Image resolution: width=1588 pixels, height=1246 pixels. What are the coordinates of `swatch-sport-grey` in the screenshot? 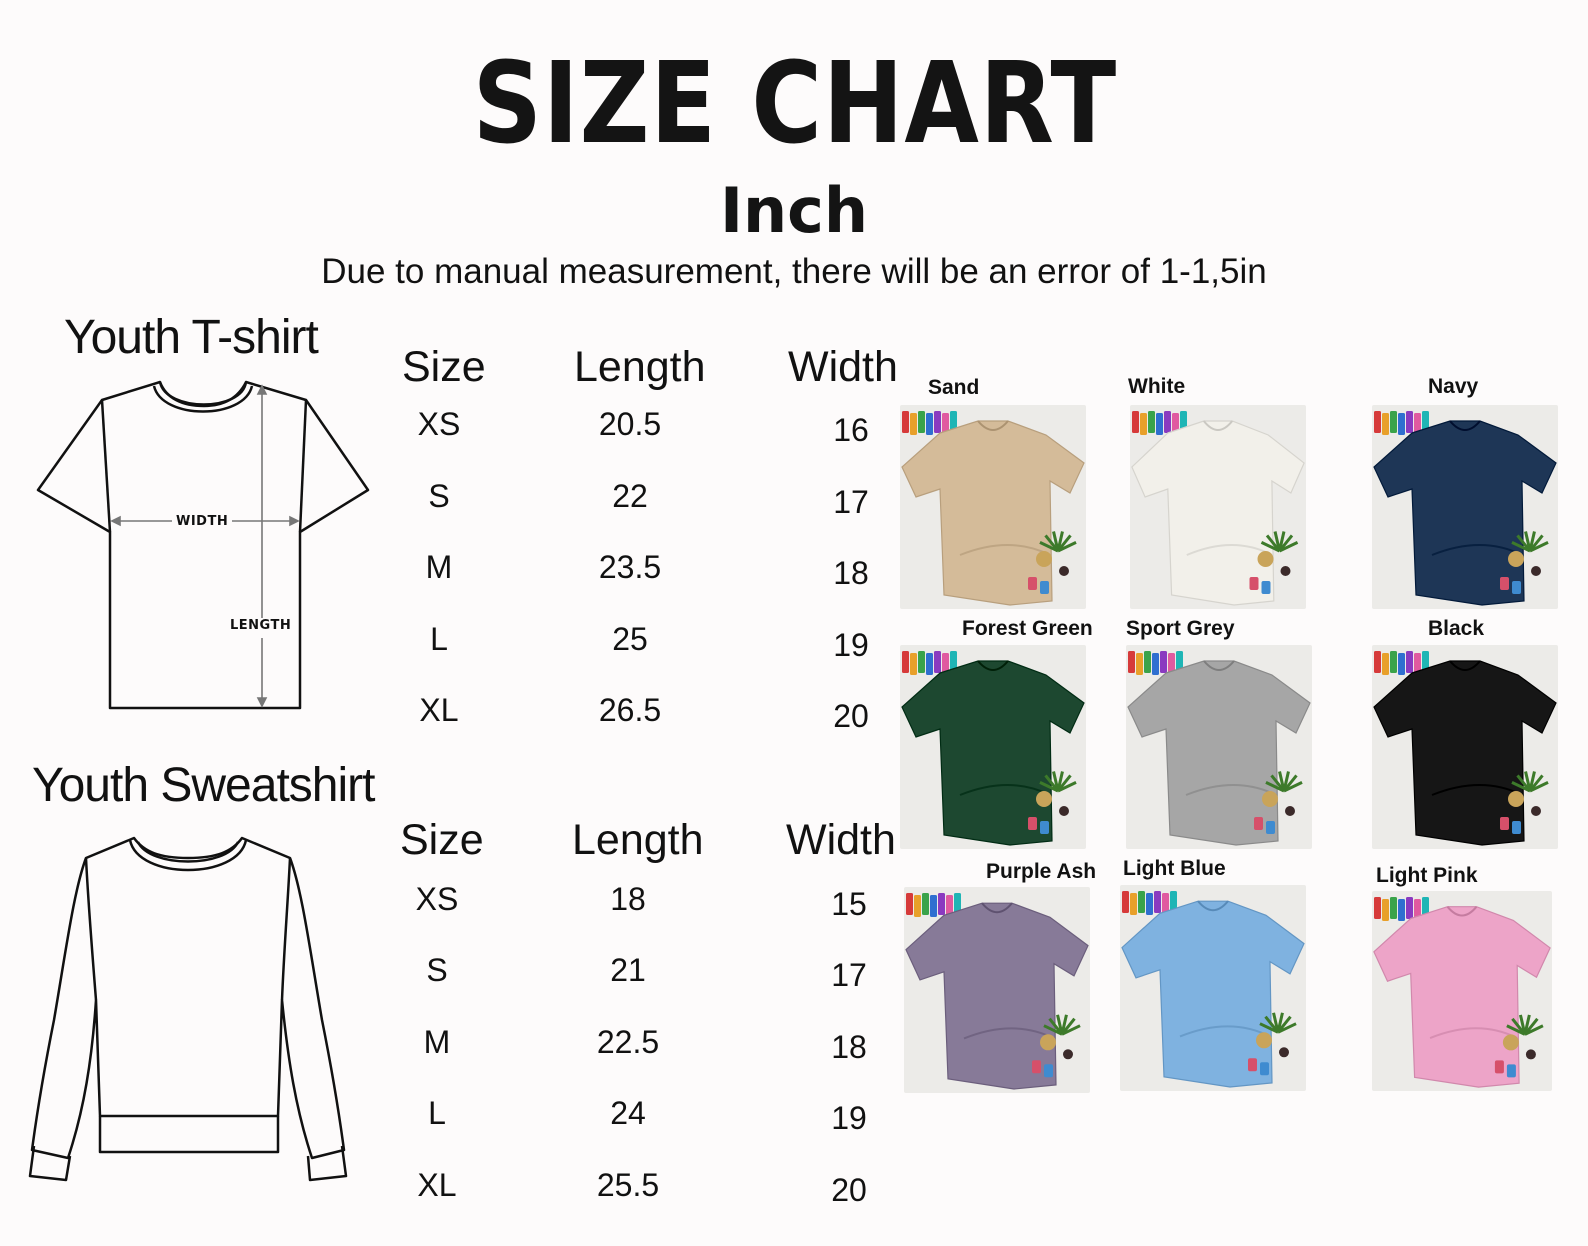 It's located at (1219, 747).